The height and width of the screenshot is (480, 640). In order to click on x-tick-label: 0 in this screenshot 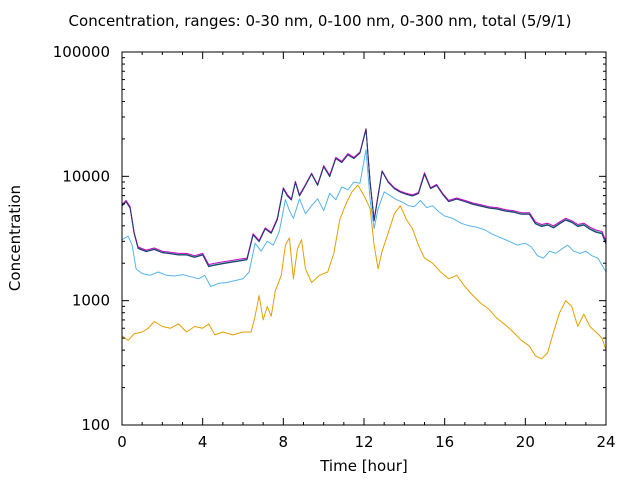, I will do `click(122, 442)`.